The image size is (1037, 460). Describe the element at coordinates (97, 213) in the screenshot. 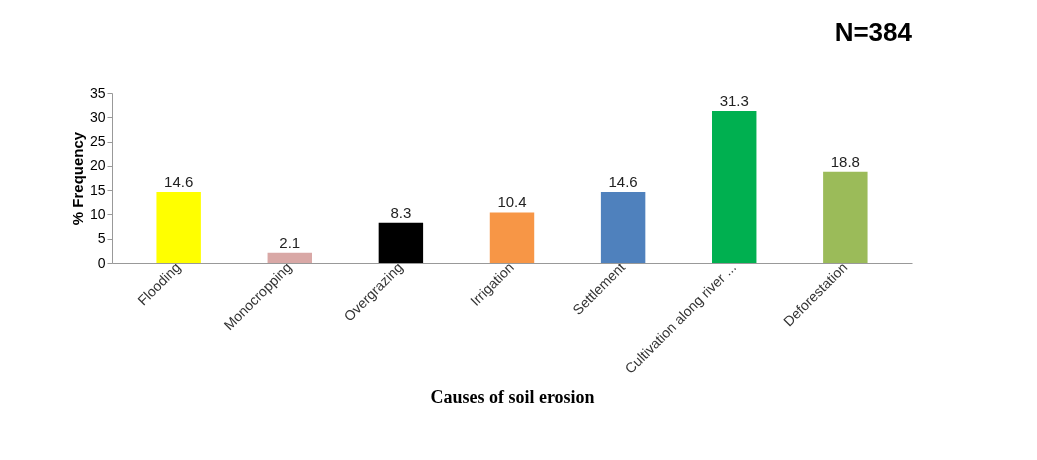

I see `y-tick-label: 10` at that location.